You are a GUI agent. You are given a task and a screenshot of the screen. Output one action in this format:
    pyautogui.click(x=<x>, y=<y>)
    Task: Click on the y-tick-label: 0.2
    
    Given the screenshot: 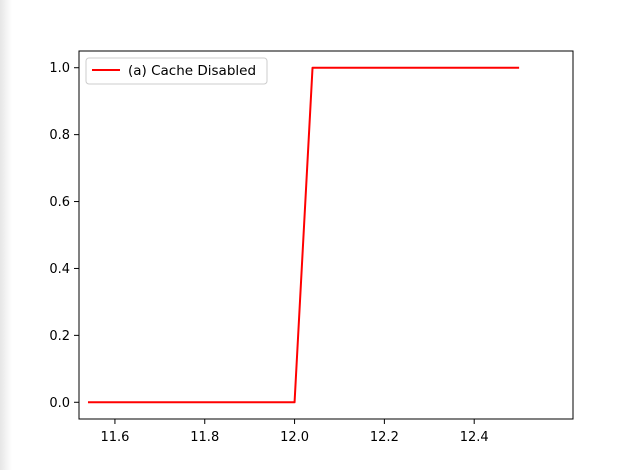 What is the action you would take?
    pyautogui.click(x=59, y=336)
    